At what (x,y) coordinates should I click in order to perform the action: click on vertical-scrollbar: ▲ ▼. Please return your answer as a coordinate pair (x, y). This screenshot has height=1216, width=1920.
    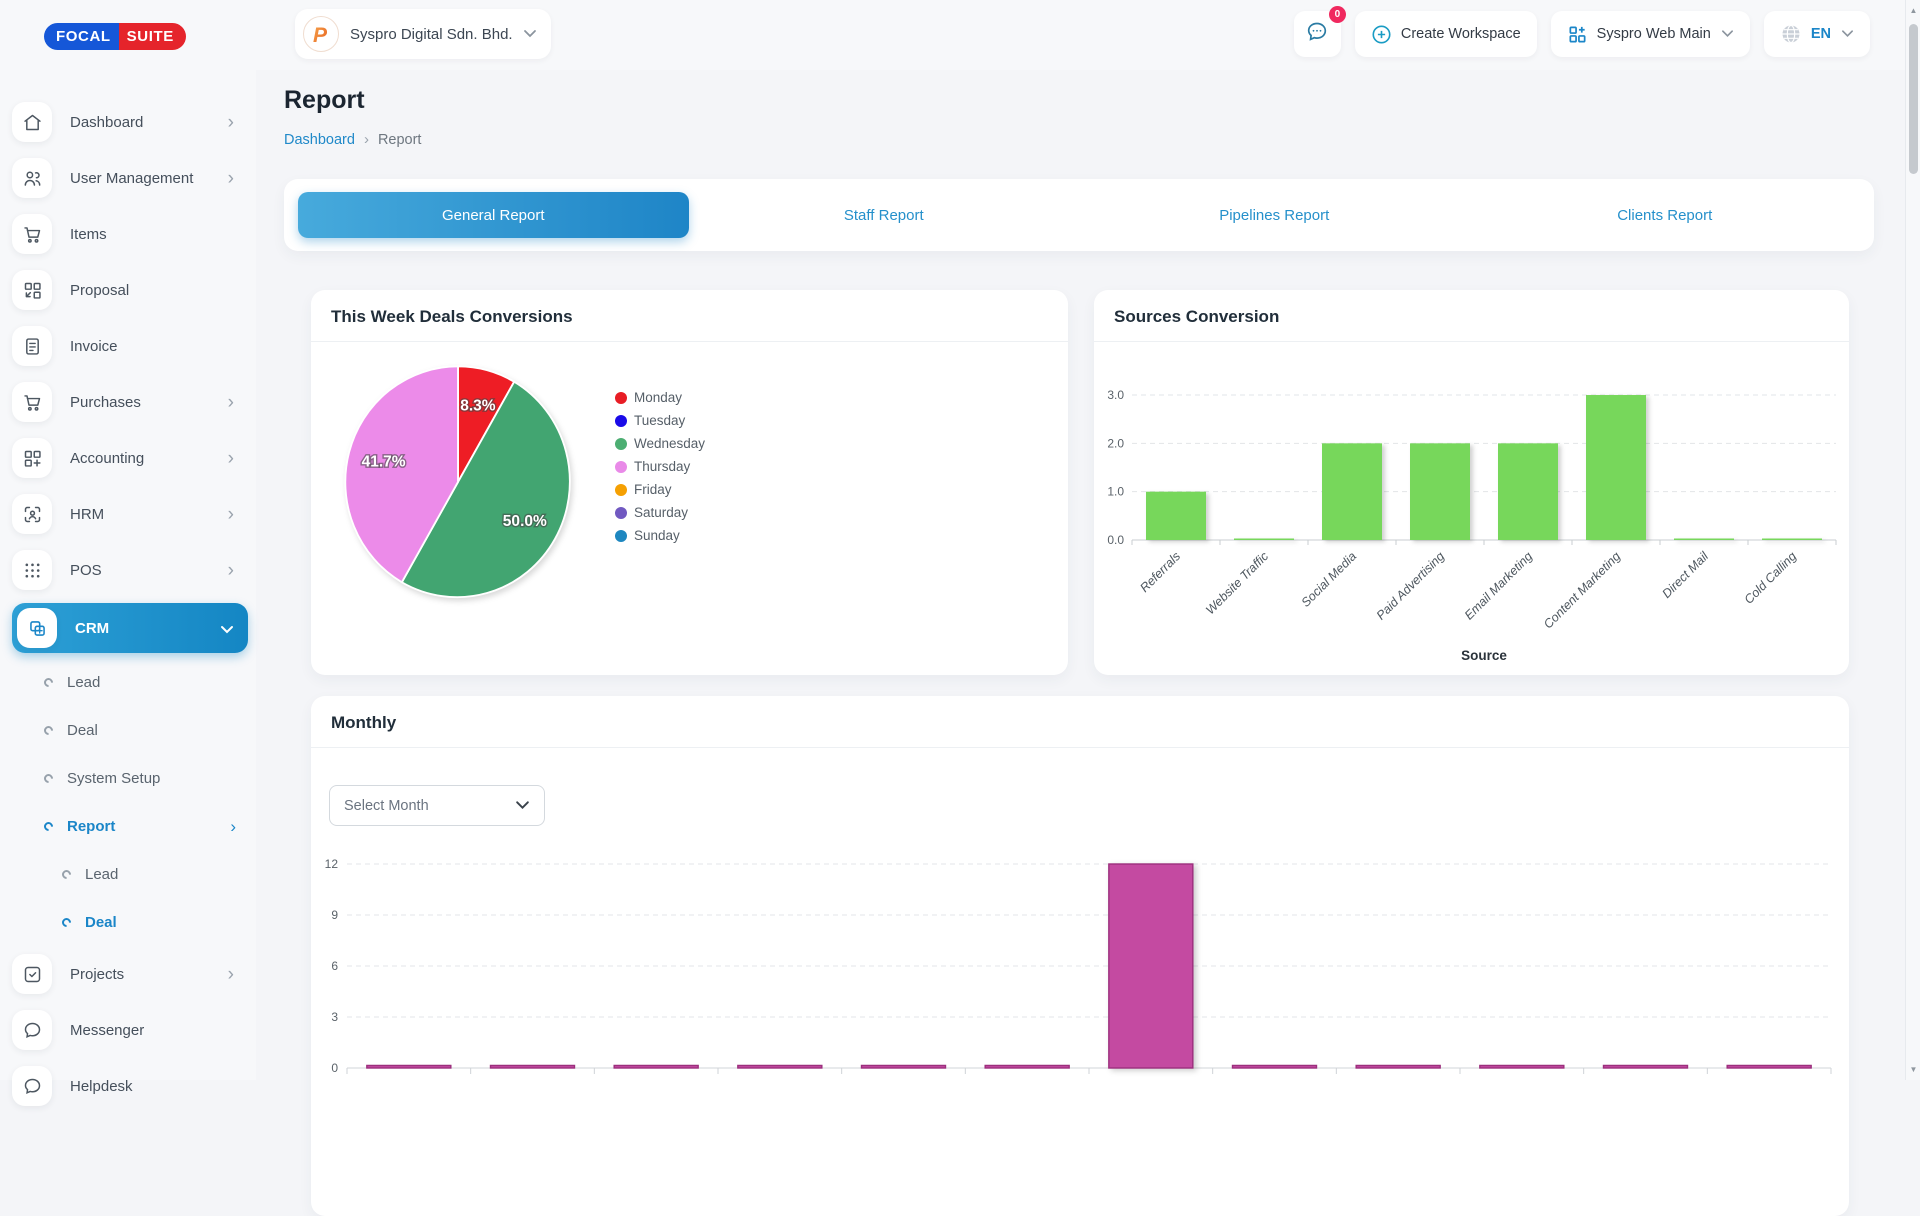
    Looking at the image, I should click on (1912, 540).